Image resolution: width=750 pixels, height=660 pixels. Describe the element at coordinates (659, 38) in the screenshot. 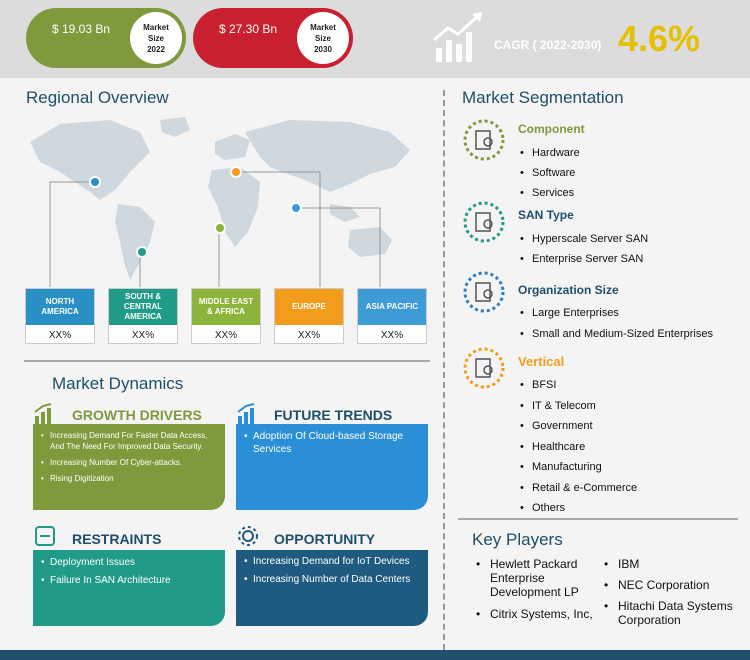

I see `cagr-value: 4.6%` at that location.